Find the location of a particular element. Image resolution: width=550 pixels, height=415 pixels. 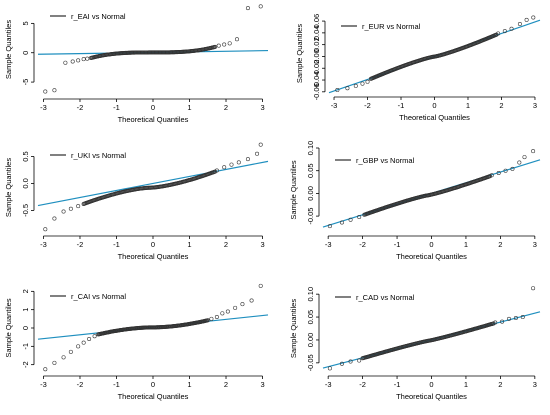

reference-line is located at coordinates (431, 193).